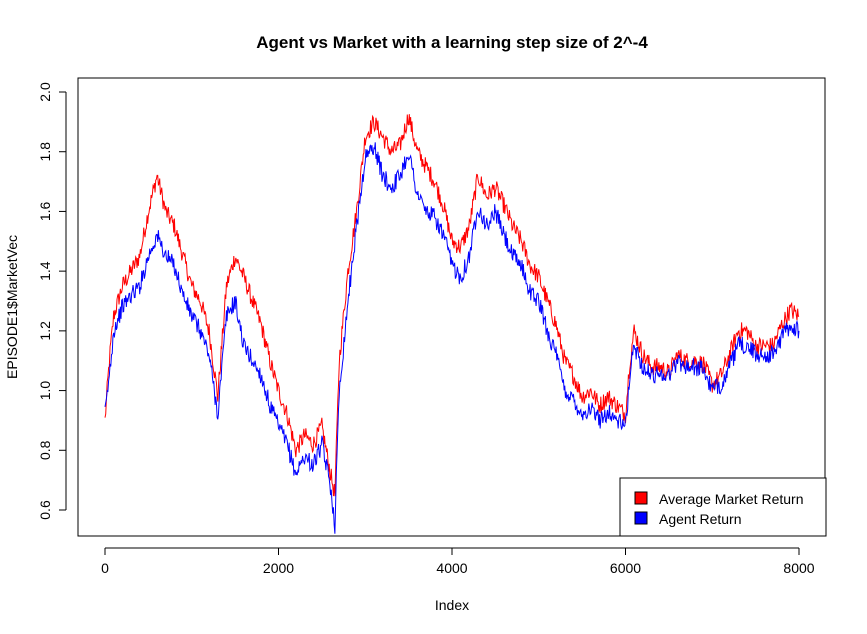 Image resolution: width=867 pixels, height=634 pixels. What do you see at coordinates (12, 307) in the screenshot?
I see `y-axis-label: EPISODE1$MarketVec` at bounding box center [12, 307].